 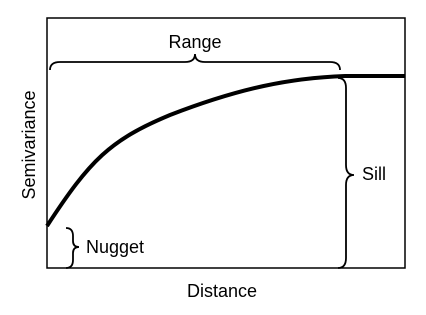 What do you see at coordinates (72, 248) in the screenshot?
I see `nugget-brace` at bounding box center [72, 248].